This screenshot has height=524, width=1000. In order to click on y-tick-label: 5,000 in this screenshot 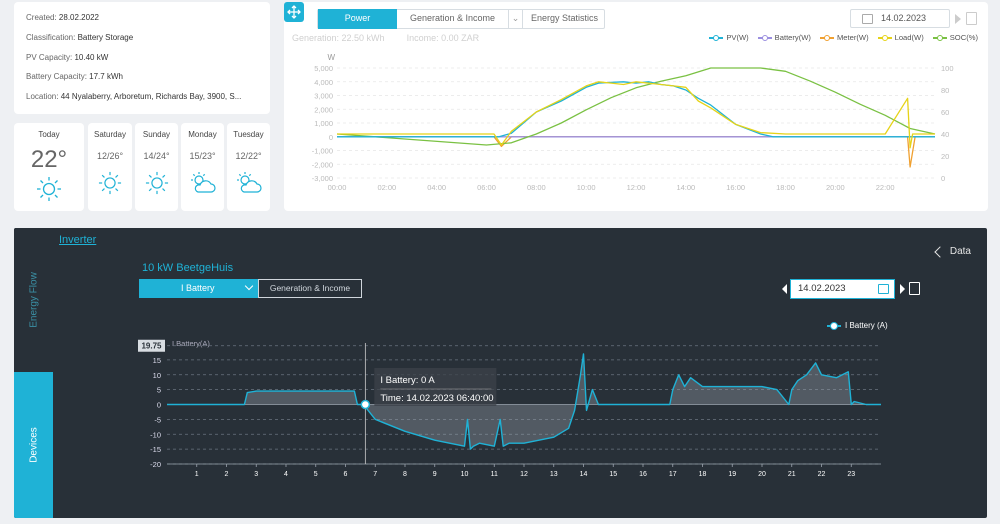, I will do `click(323, 68)`.